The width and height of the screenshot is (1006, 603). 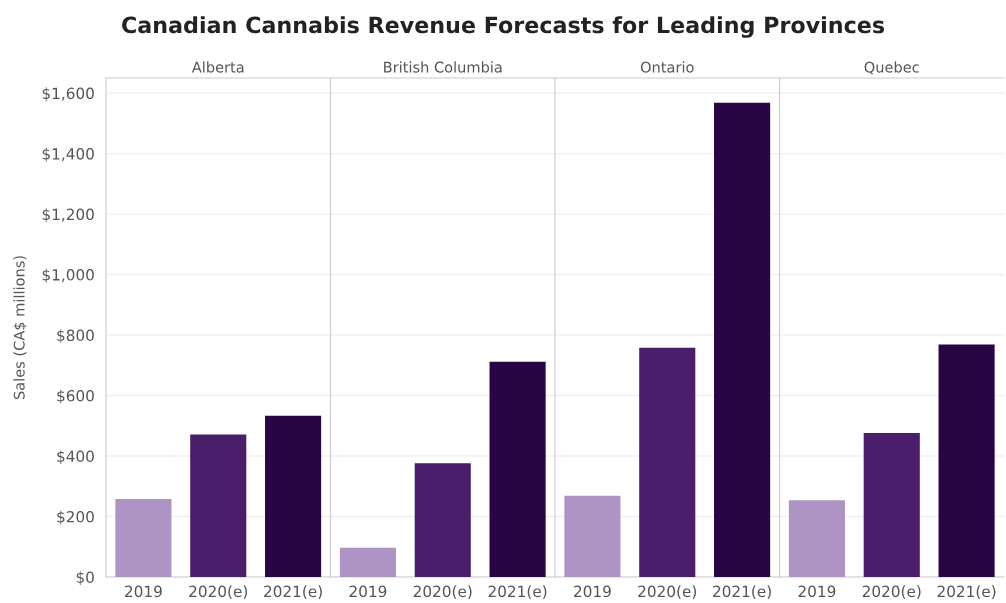 What do you see at coordinates (75, 457) in the screenshot?
I see `y-tick-label: $400` at bounding box center [75, 457].